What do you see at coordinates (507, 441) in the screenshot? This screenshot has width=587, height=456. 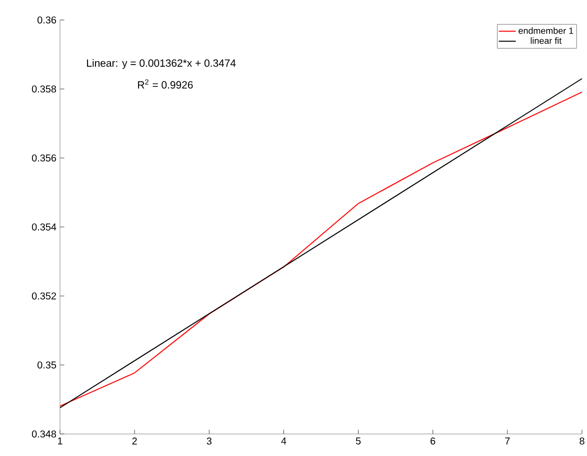 I see `x-tick-label: 7` at bounding box center [507, 441].